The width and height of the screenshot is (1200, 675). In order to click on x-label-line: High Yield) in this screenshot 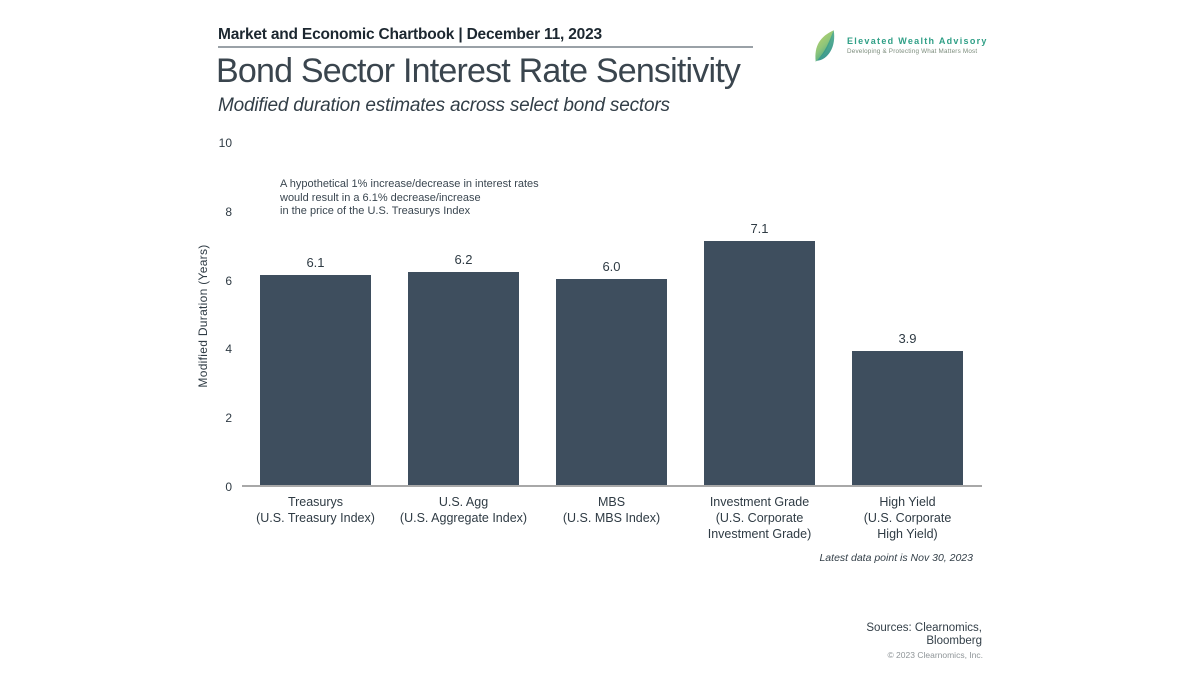, I will do `click(907, 534)`.